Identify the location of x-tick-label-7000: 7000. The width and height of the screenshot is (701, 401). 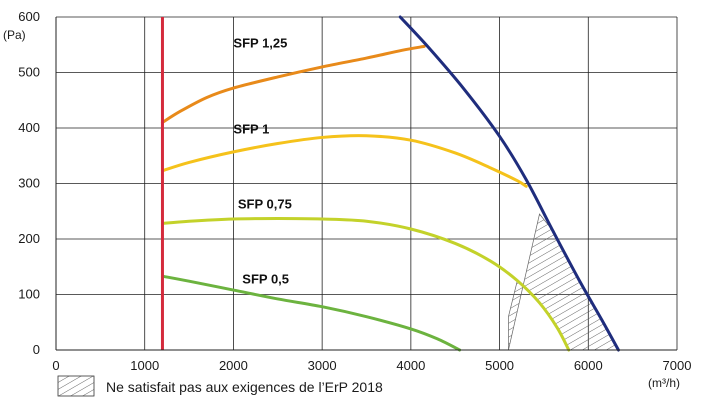
(677, 365).